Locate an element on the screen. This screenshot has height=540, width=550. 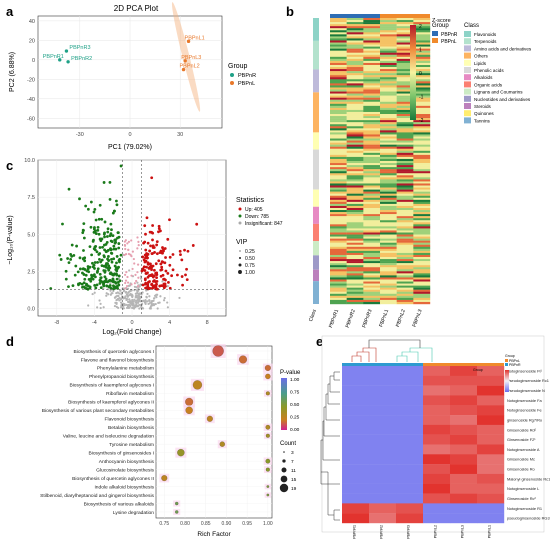
pca-y-tick-label: -40 is located at coordinates (31, 100).